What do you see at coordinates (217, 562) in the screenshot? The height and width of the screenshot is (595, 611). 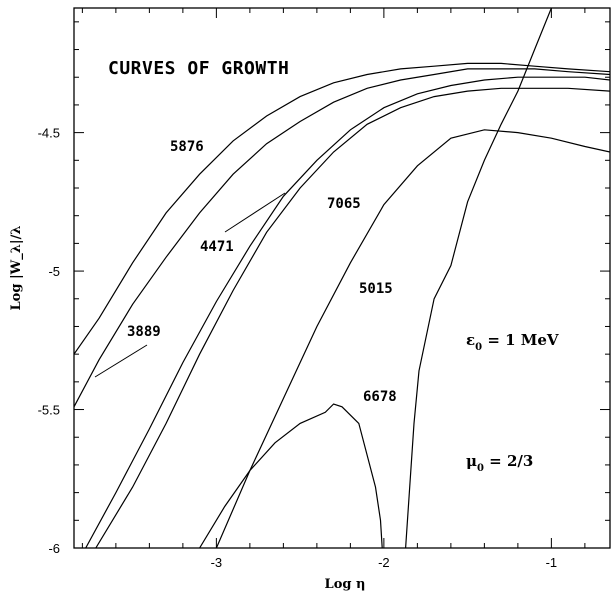 I see `x-tick-label: -3` at bounding box center [217, 562].